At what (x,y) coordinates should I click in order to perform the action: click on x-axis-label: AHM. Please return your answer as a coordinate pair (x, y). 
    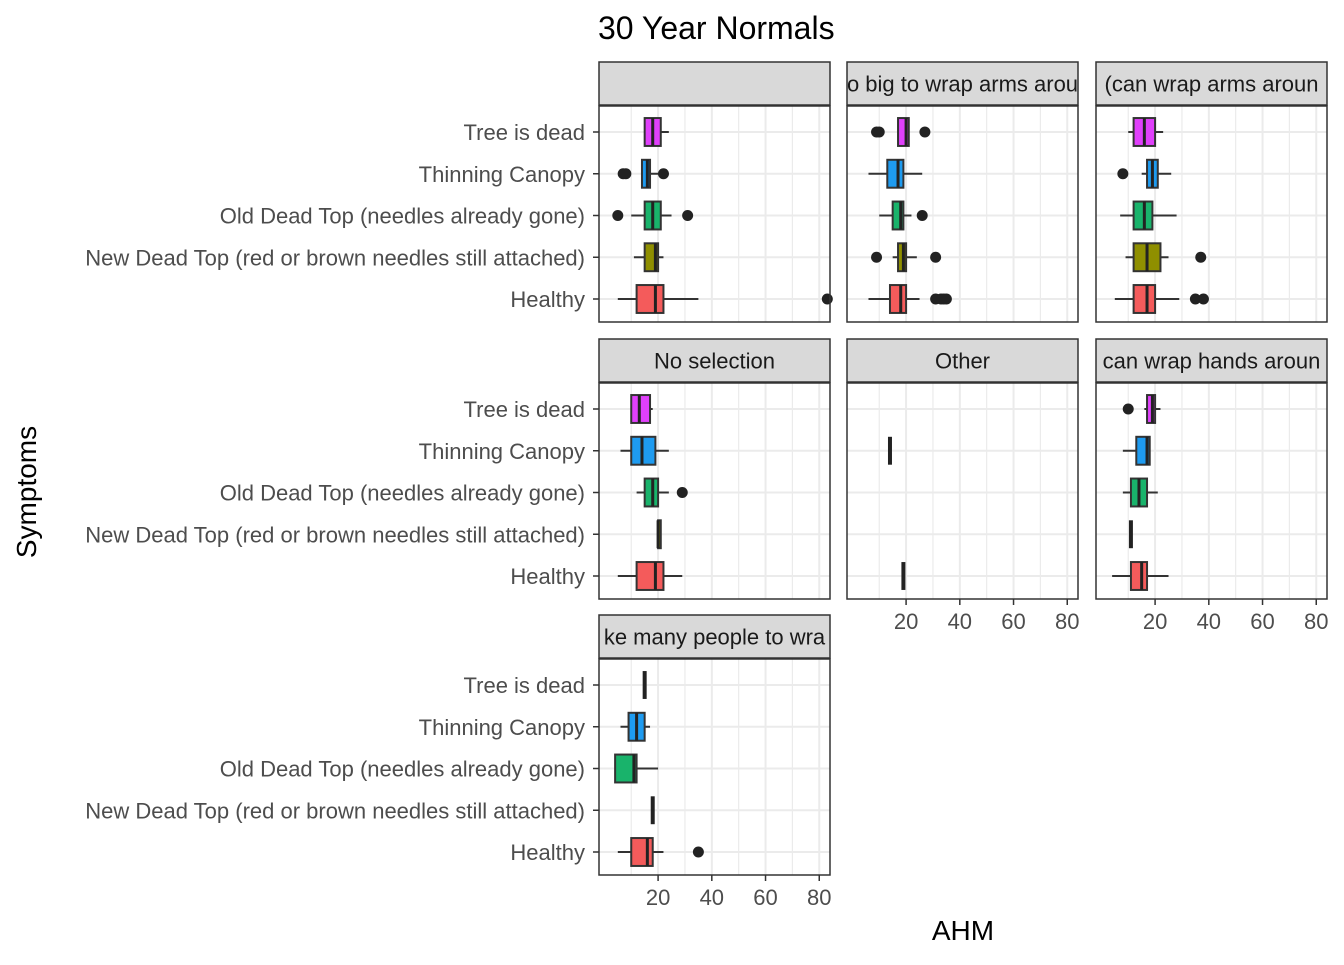
    Looking at the image, I should click on (963, 930).